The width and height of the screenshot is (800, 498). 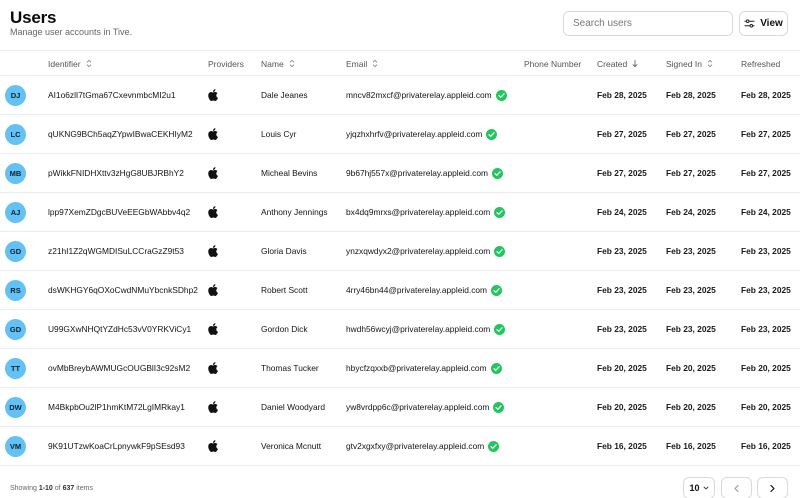 What do you see at coordinates (414, 134) in the screenshot?
I see `email-text: yjqzhxhrfv@privaterelay.appleid.com` at bounding box center [414, 134].